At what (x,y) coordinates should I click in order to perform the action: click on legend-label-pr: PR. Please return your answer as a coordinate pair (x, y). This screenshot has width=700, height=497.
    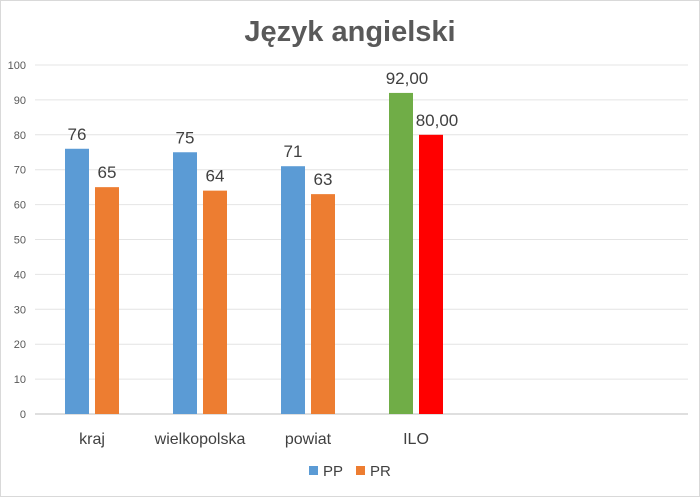
    Looking at the image, I should click on (380, 471).